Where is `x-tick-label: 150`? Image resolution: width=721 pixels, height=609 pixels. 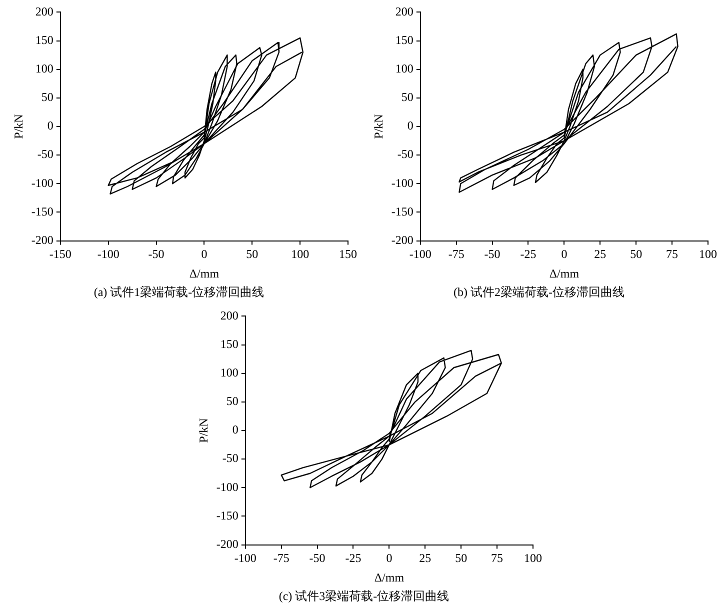 x-tick-label: 150 is located at coordinates (348, 254).